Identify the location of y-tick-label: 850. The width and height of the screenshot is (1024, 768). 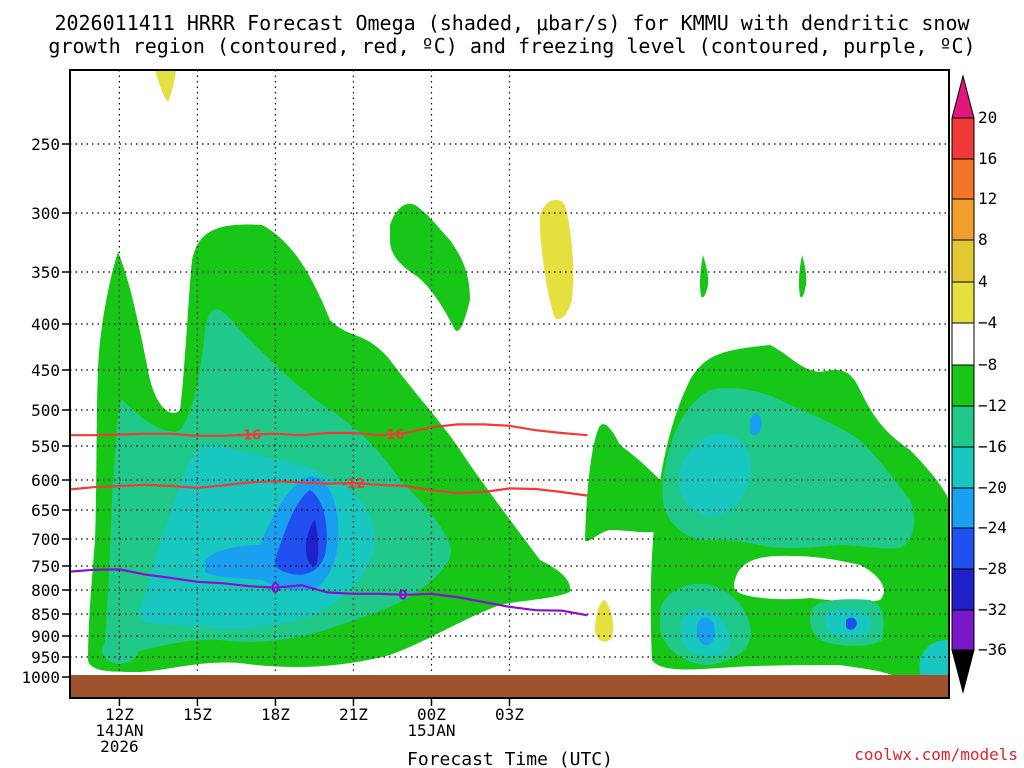
(45, 614).